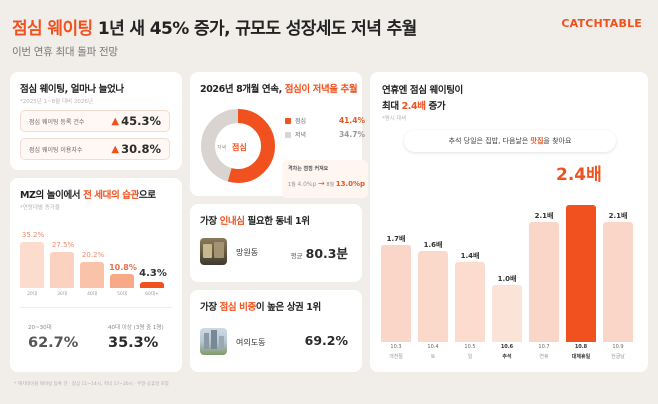 Image resolution: width=658 pixels, height=404 pixels. Describe the element at coordinates (255, 221) in the screenshot. I see `card-title: 가장 인내심 필요한 동네 1위` at that location.